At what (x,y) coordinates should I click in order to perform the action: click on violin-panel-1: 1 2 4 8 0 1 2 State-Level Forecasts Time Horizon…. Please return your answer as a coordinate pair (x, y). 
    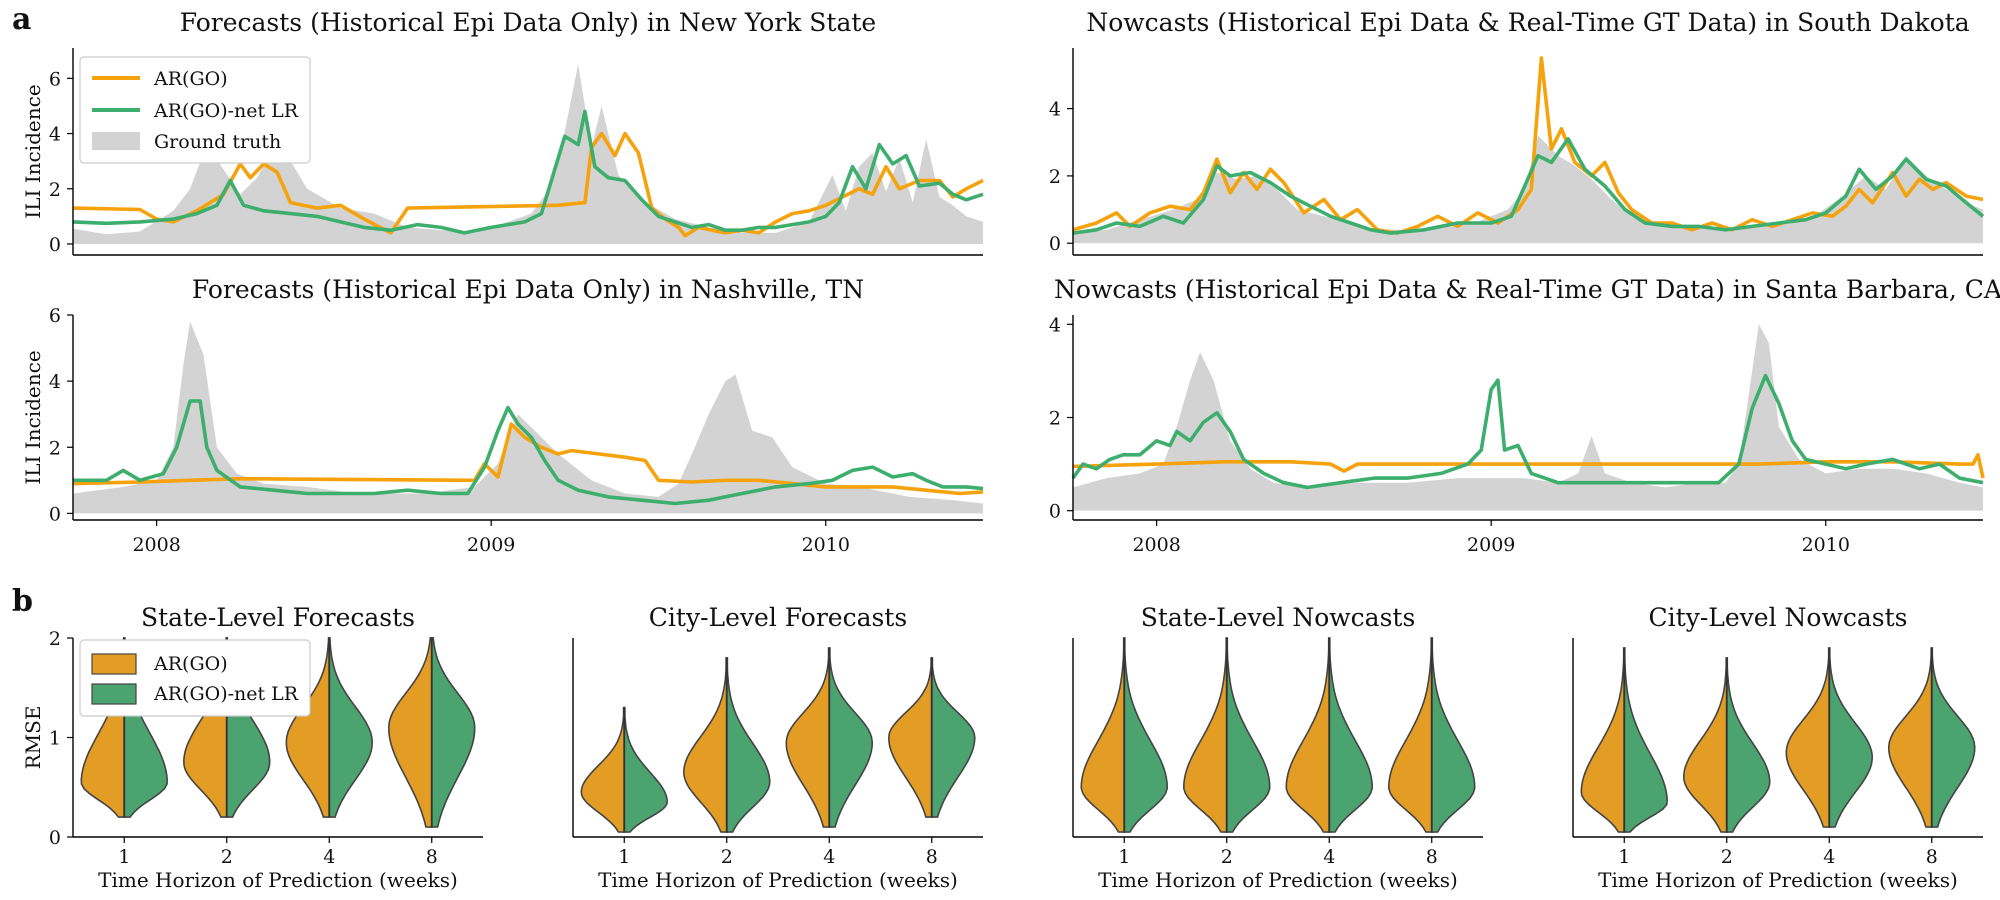
    Looking at the image, I should click on (252, 747).